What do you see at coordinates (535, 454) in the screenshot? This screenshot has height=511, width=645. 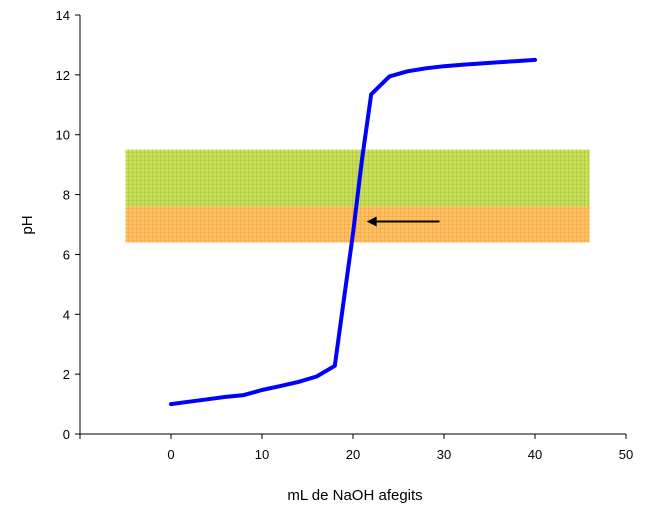 I see `x-tick-label: 40` at bounding box center [535, 454].